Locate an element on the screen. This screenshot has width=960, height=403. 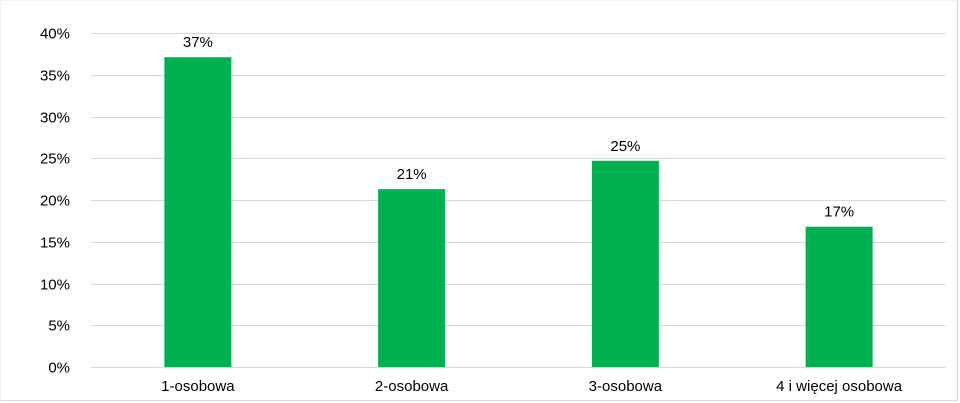
y-axis-tick-labels: 0% 5% 10% 15% 20% 25% 30% 35% 40% is located at coordinates (55, 201).